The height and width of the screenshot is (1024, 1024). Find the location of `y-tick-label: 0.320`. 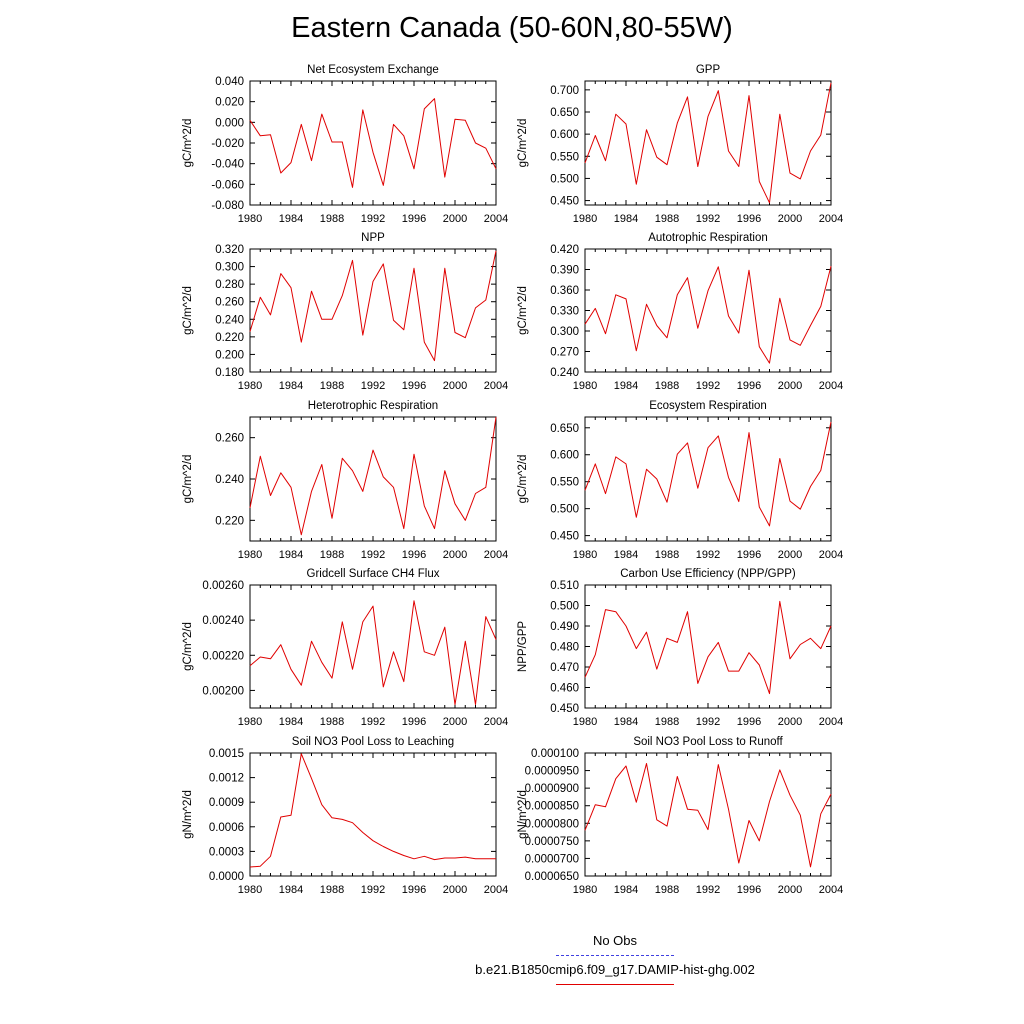

y-tick-label: 0.320 is located at coordinates (229, 250).